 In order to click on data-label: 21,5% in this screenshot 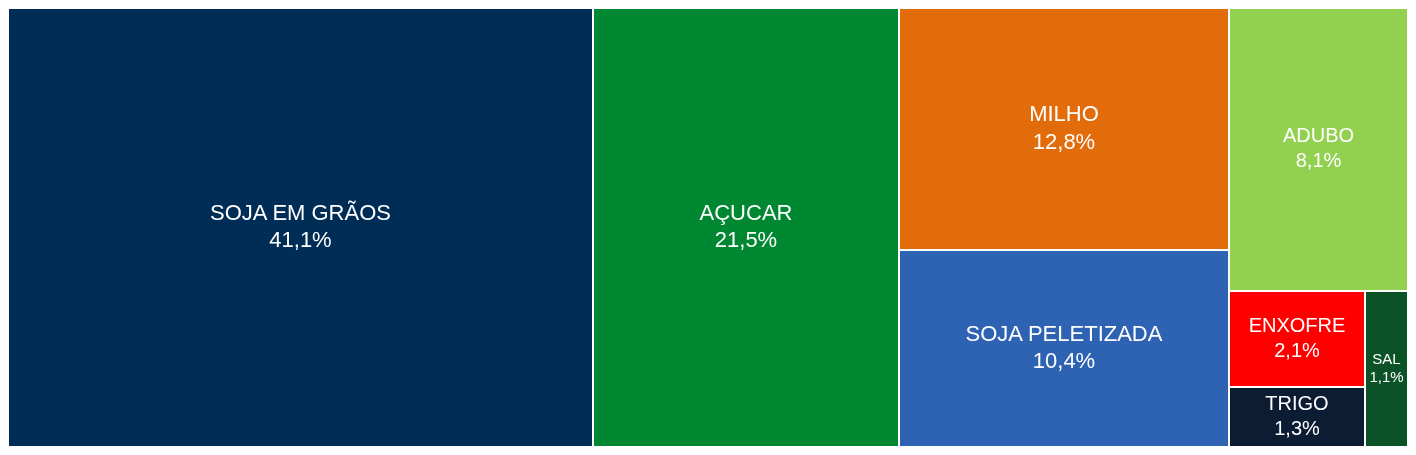, I will do `click(746, 240)`.